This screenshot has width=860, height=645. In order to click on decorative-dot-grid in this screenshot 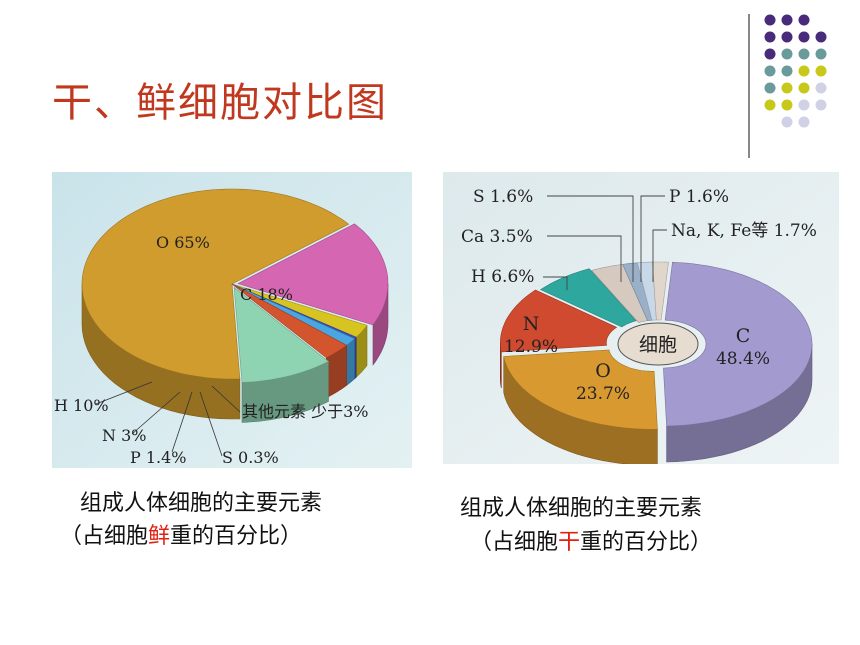, I will do `click(795, 71)`.